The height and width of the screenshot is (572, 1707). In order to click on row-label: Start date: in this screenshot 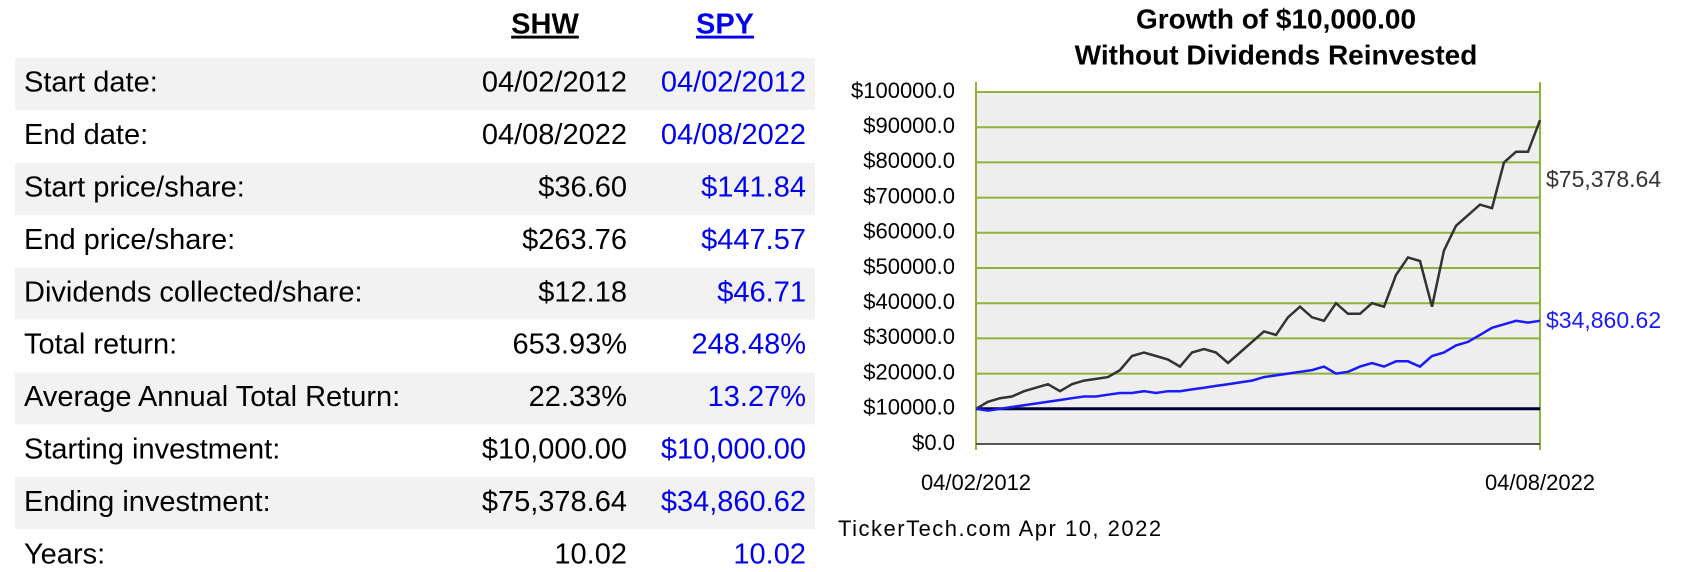, I will do `click(91, 83)`.